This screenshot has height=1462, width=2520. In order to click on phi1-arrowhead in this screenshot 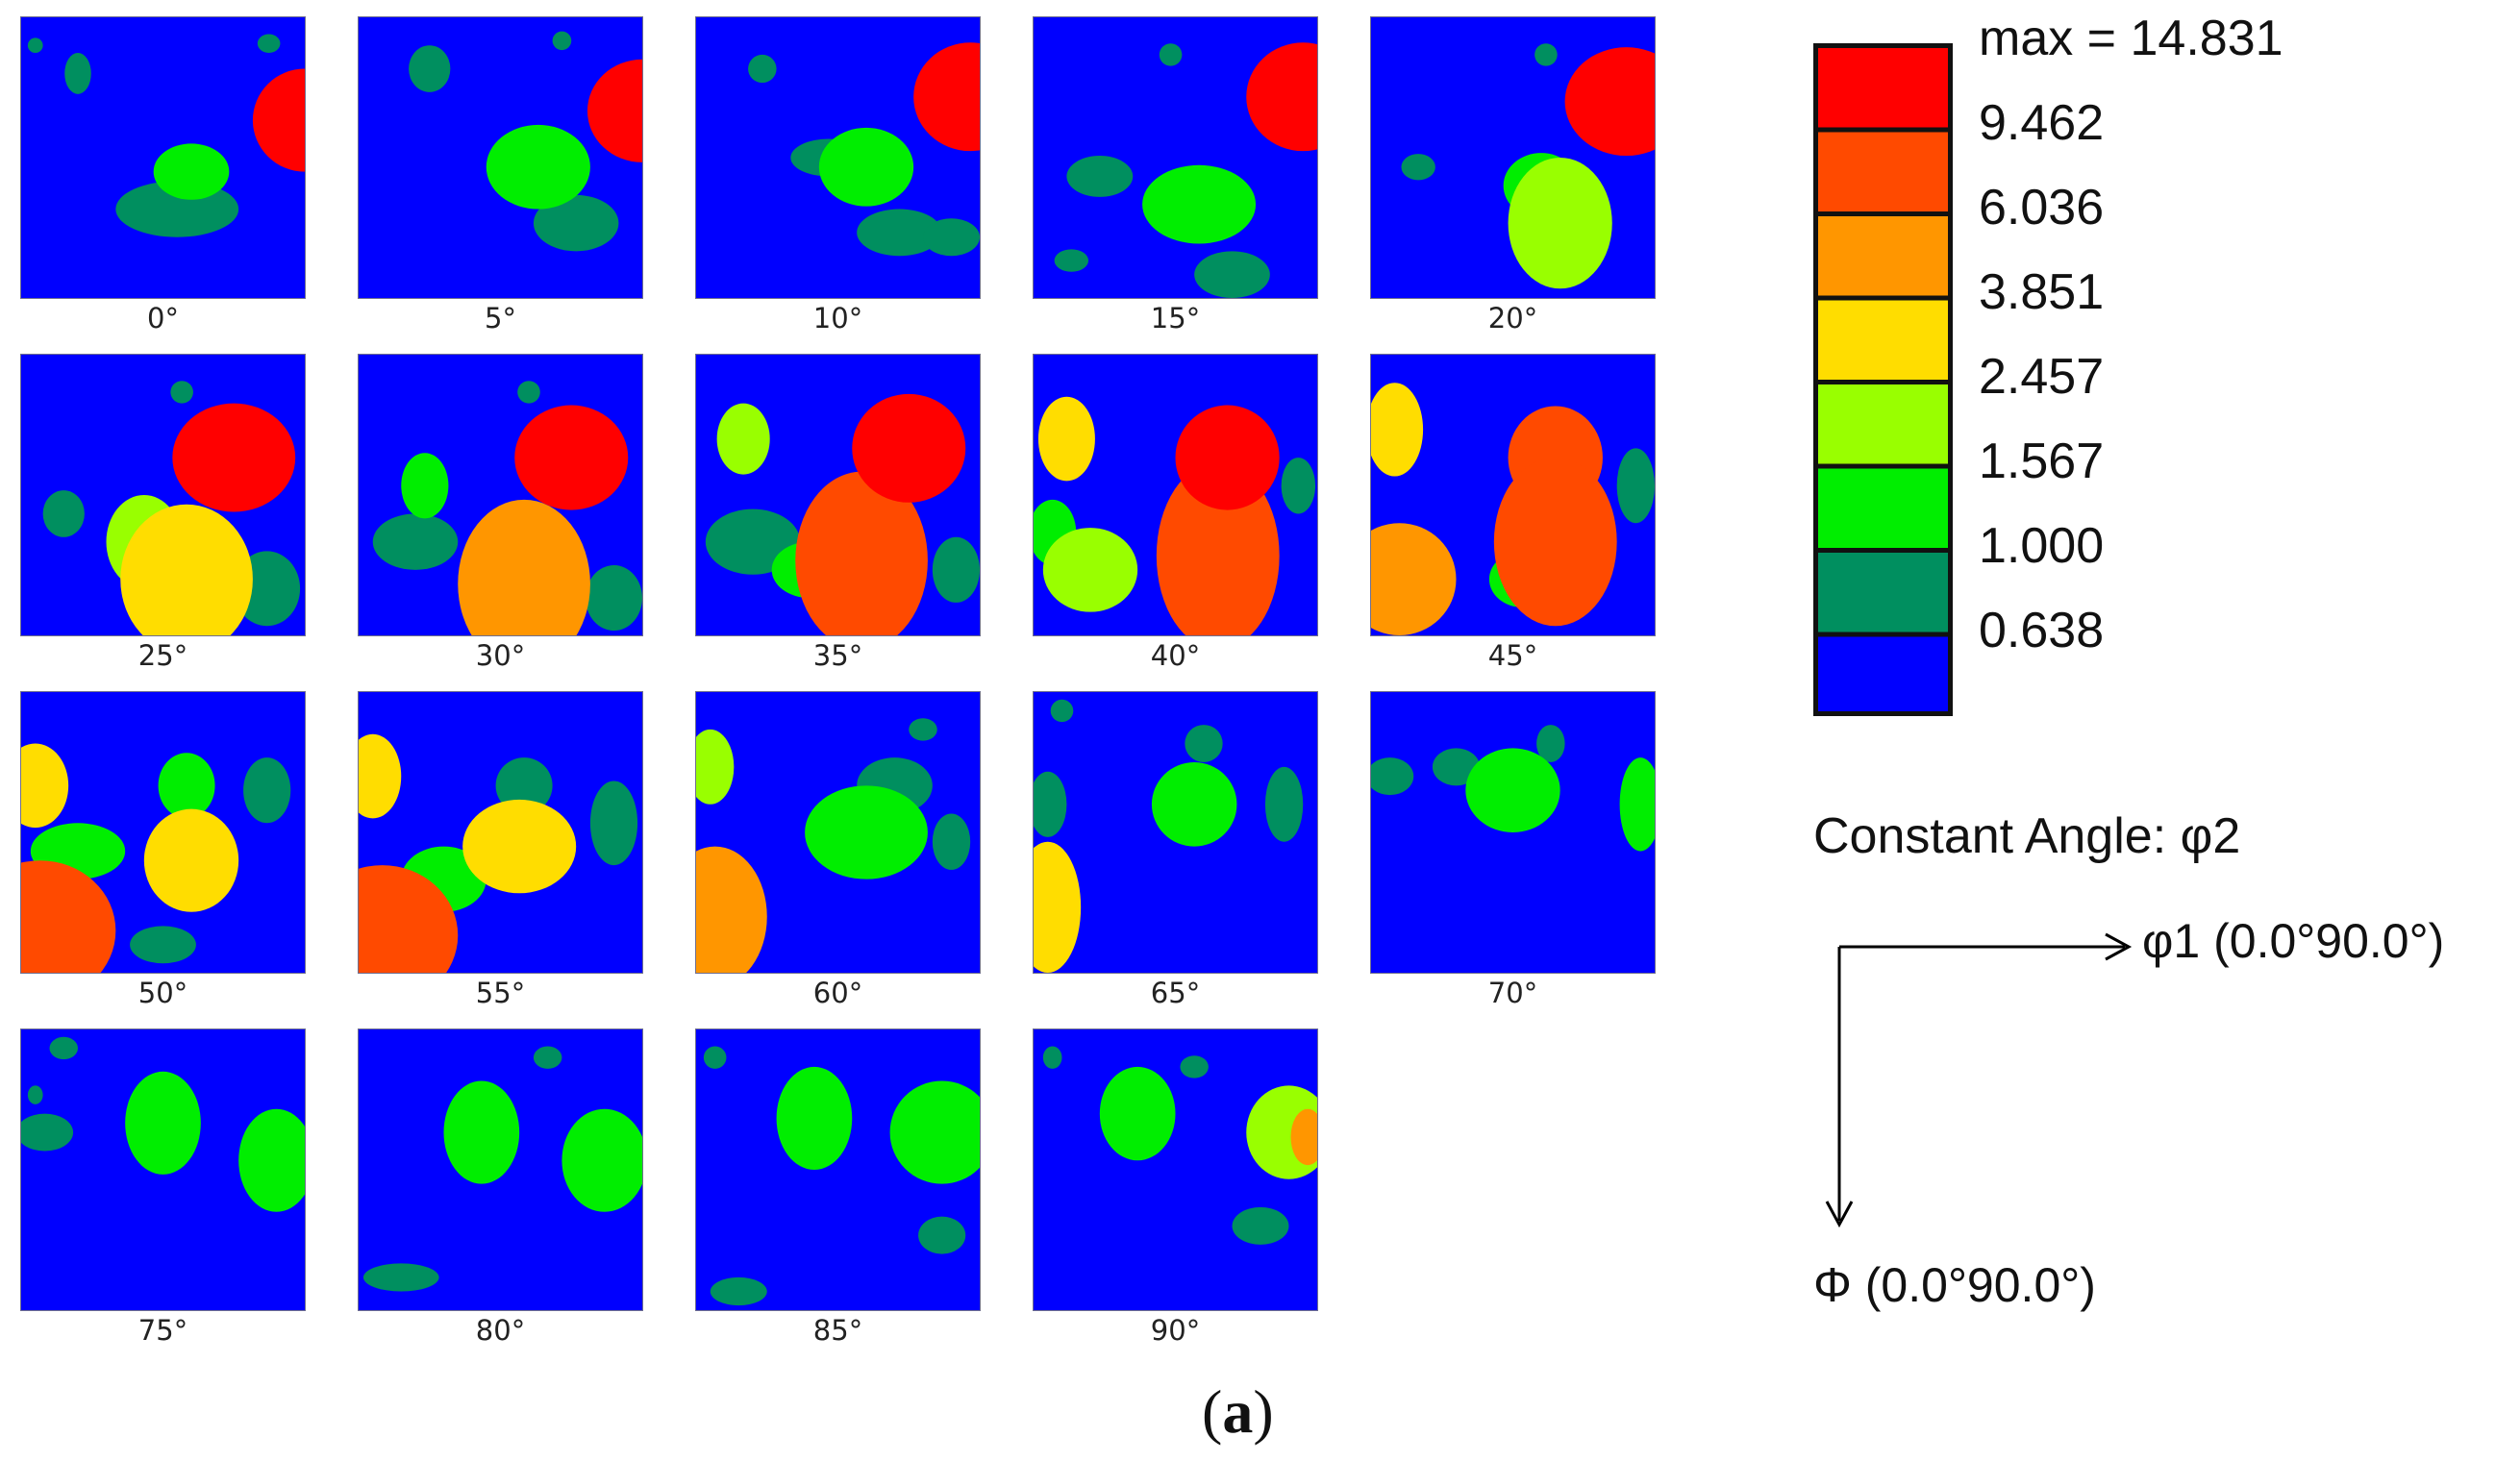, I will do `click(2119, 946)`.